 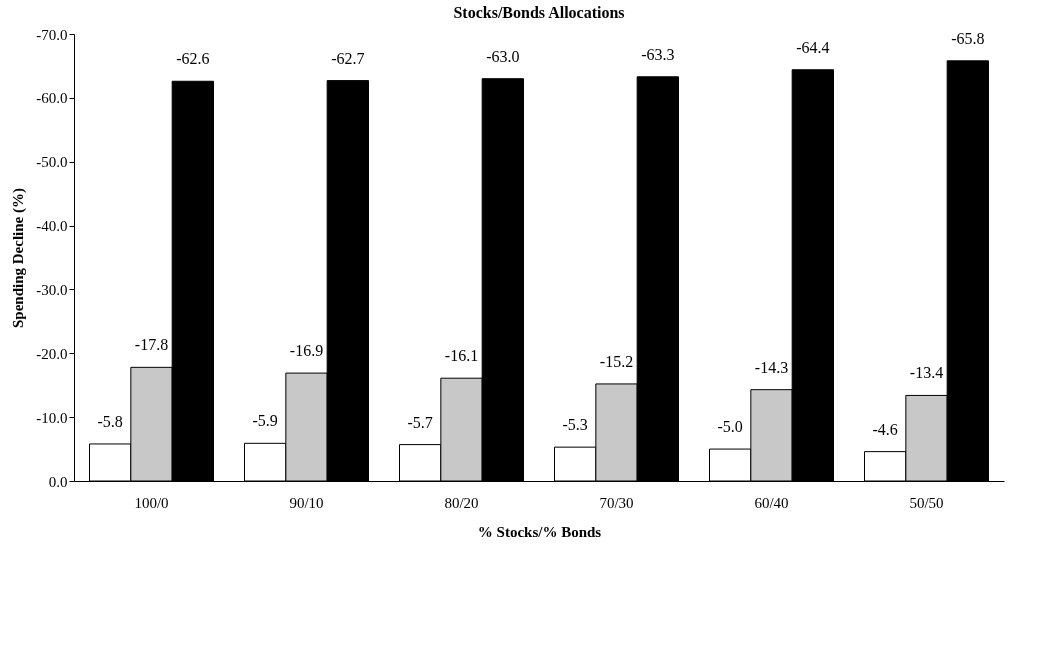 I want to click on data-label: -65.8, so click(x=968, y=38).